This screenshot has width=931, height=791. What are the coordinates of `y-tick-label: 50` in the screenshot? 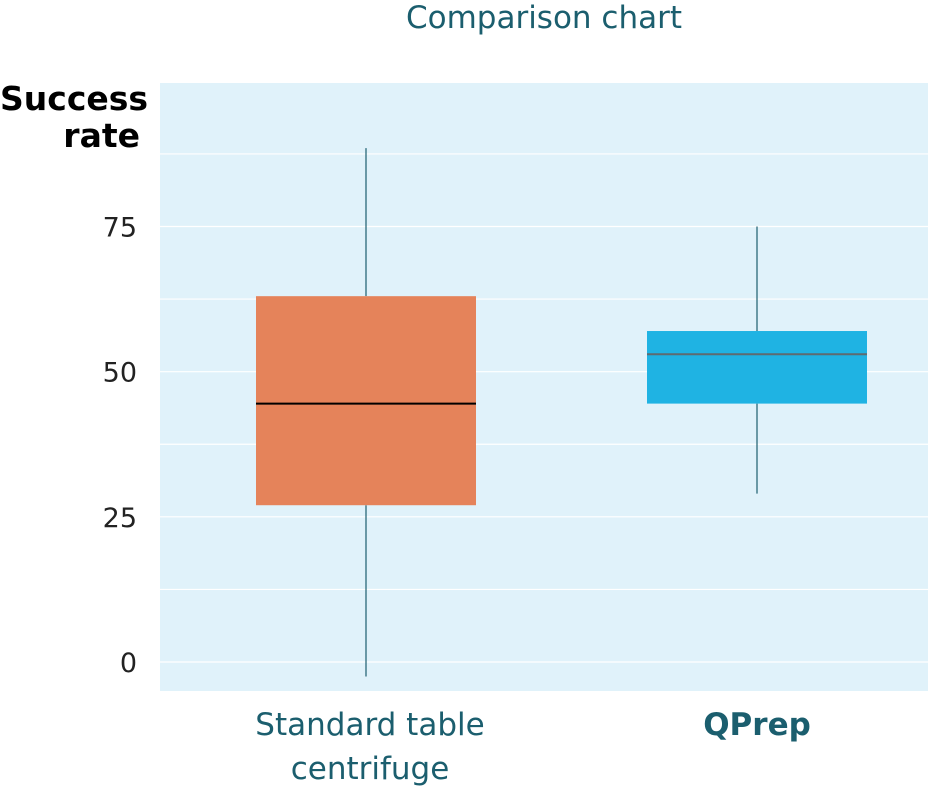 It's located at (120, 373).